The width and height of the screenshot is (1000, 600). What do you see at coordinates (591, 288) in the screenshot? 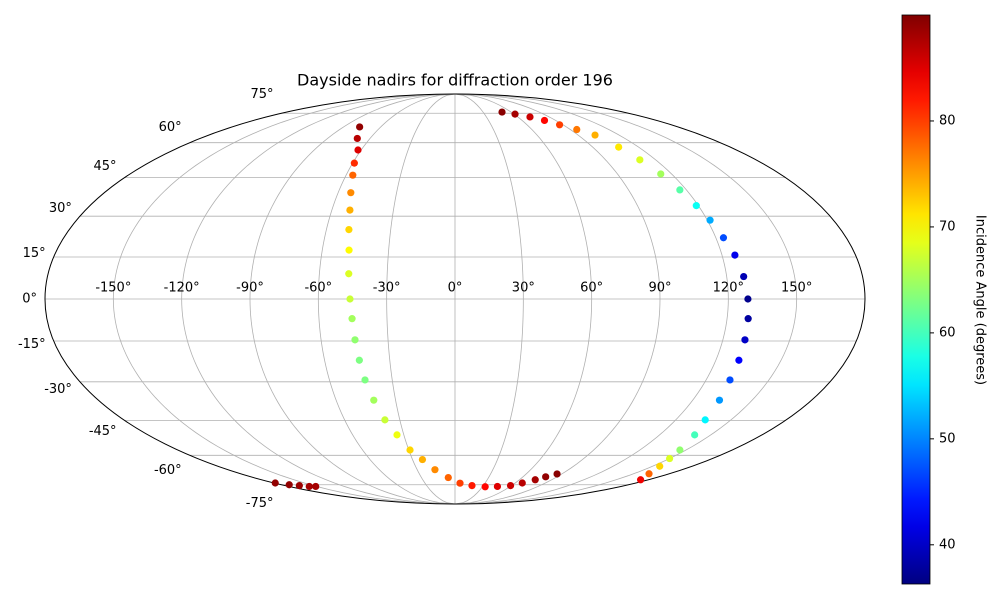
I see `x-tick-label: 60°` at bounding box center [591, 288].